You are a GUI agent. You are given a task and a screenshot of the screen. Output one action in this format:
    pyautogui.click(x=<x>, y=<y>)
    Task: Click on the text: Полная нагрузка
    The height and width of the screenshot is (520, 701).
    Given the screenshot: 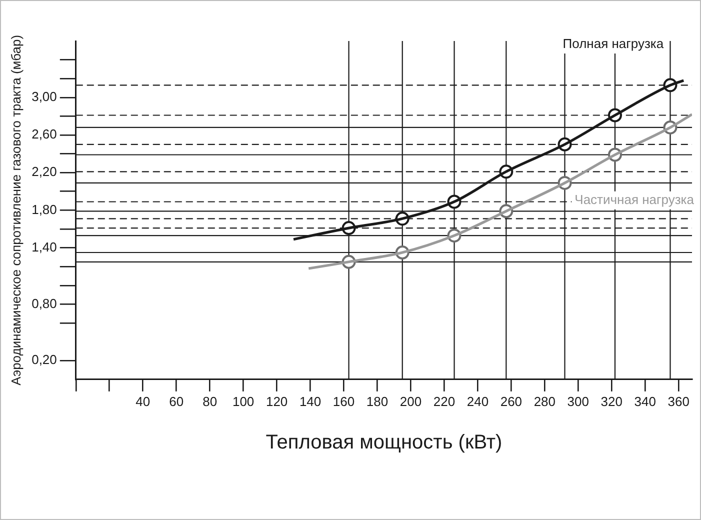 What is the action you would take?
    pyautogui.click(x=613, y=44)
    